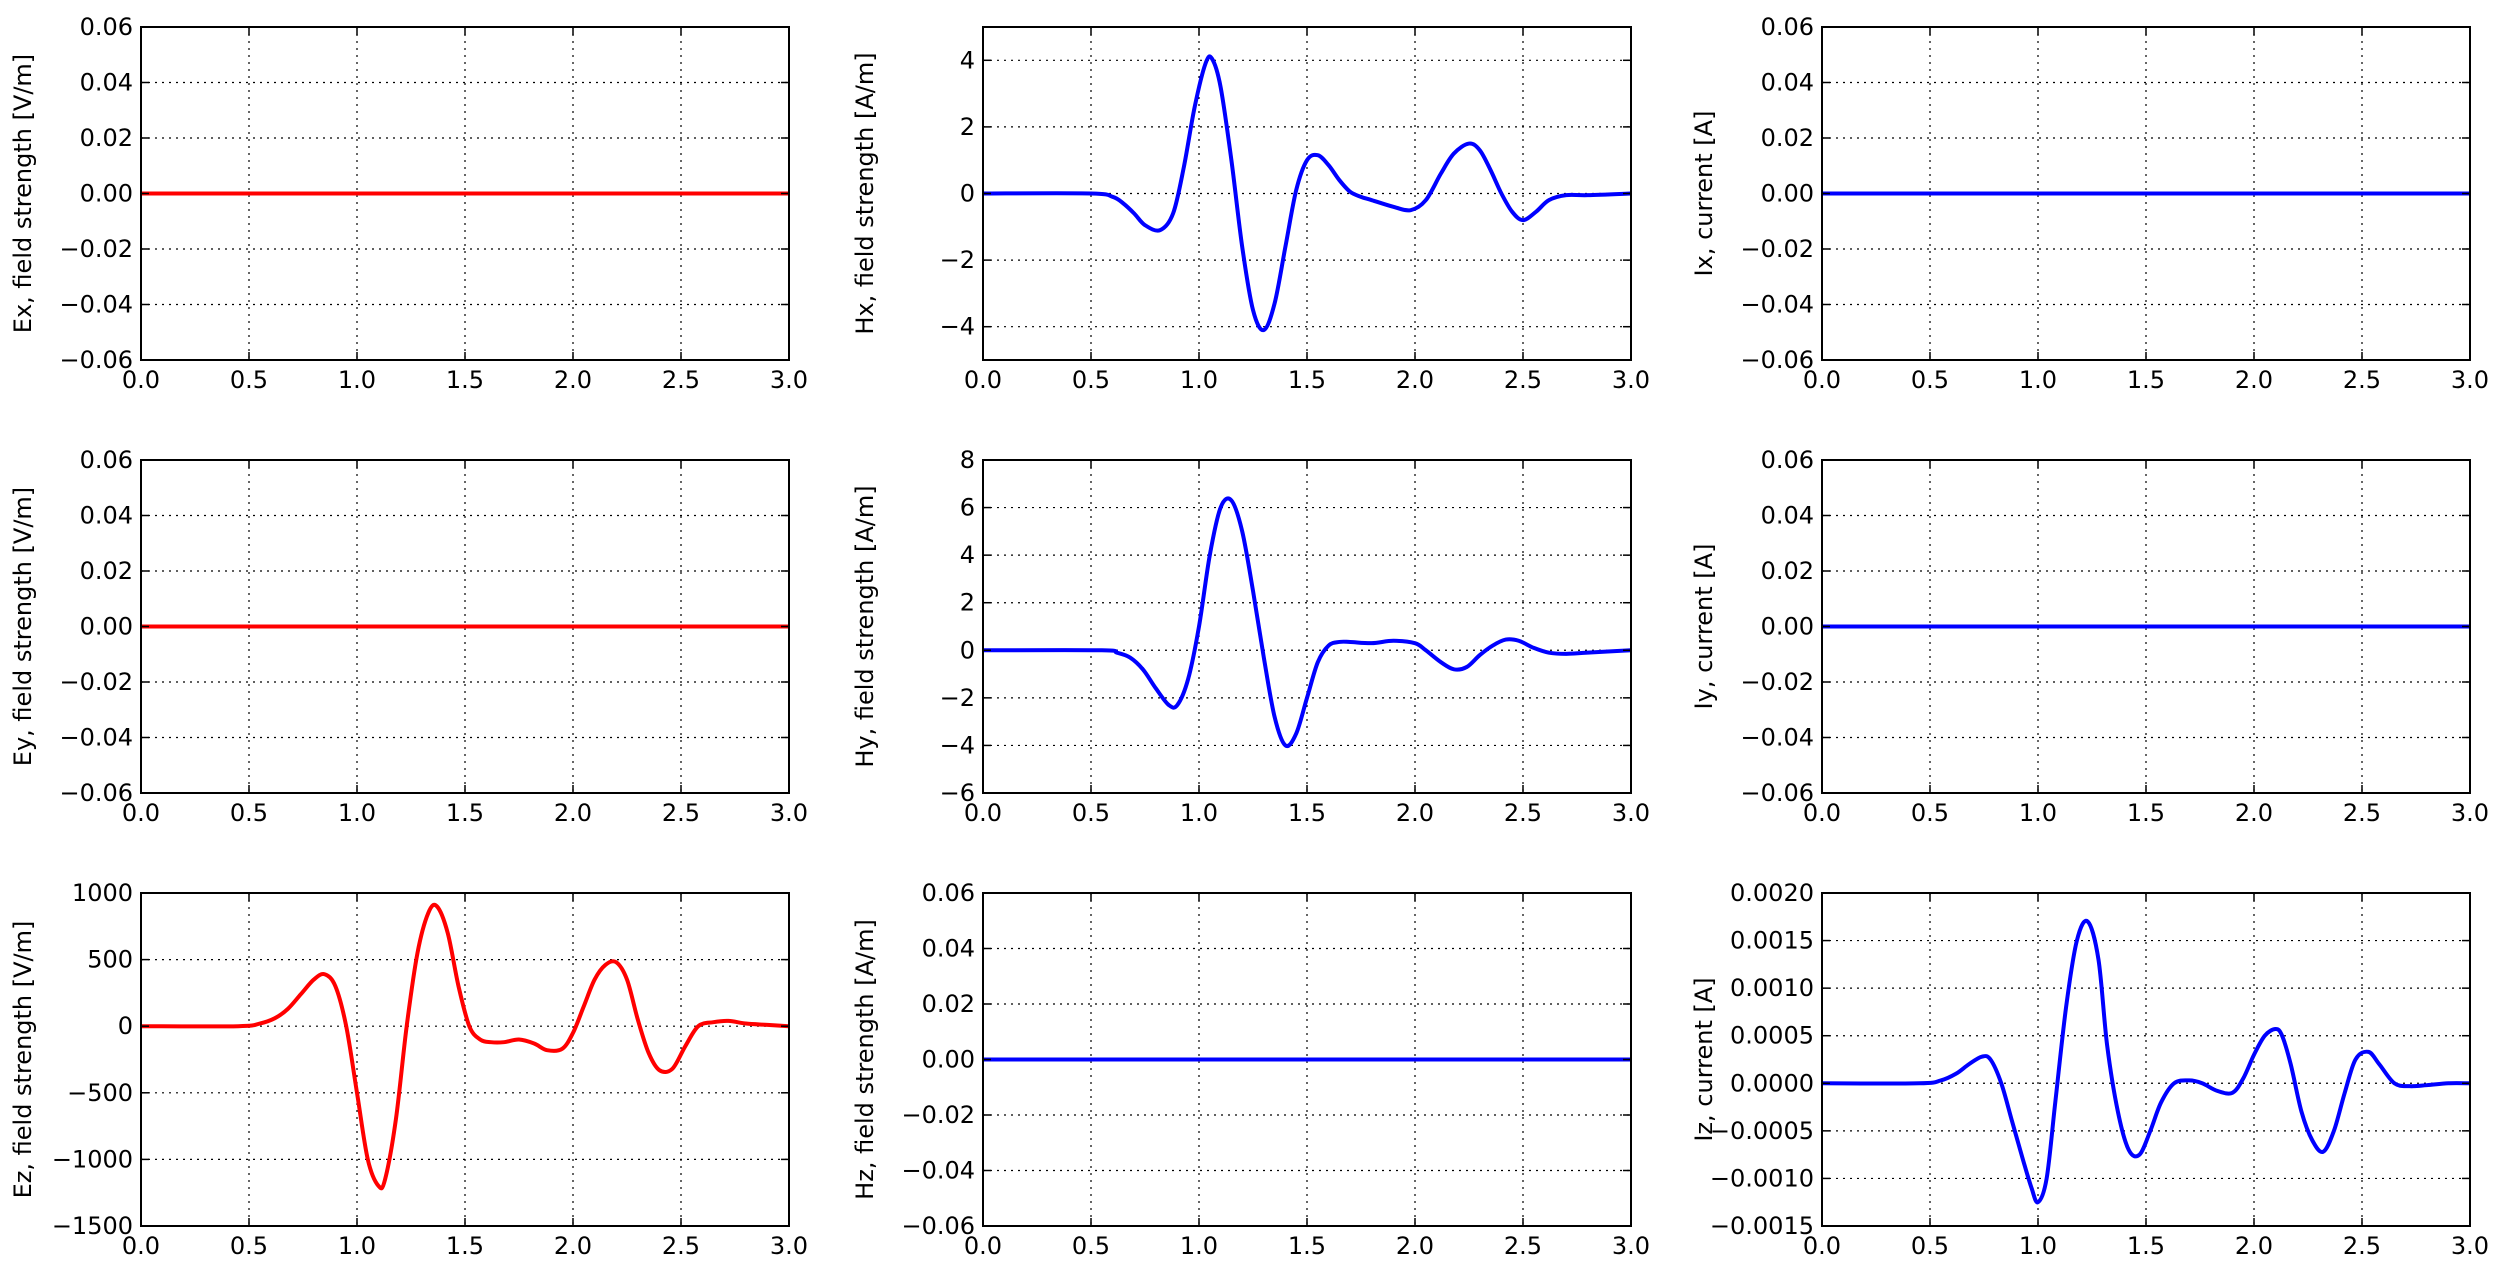  I want to click on y-axis-label: Iy, current [A], so click(1704, 627).